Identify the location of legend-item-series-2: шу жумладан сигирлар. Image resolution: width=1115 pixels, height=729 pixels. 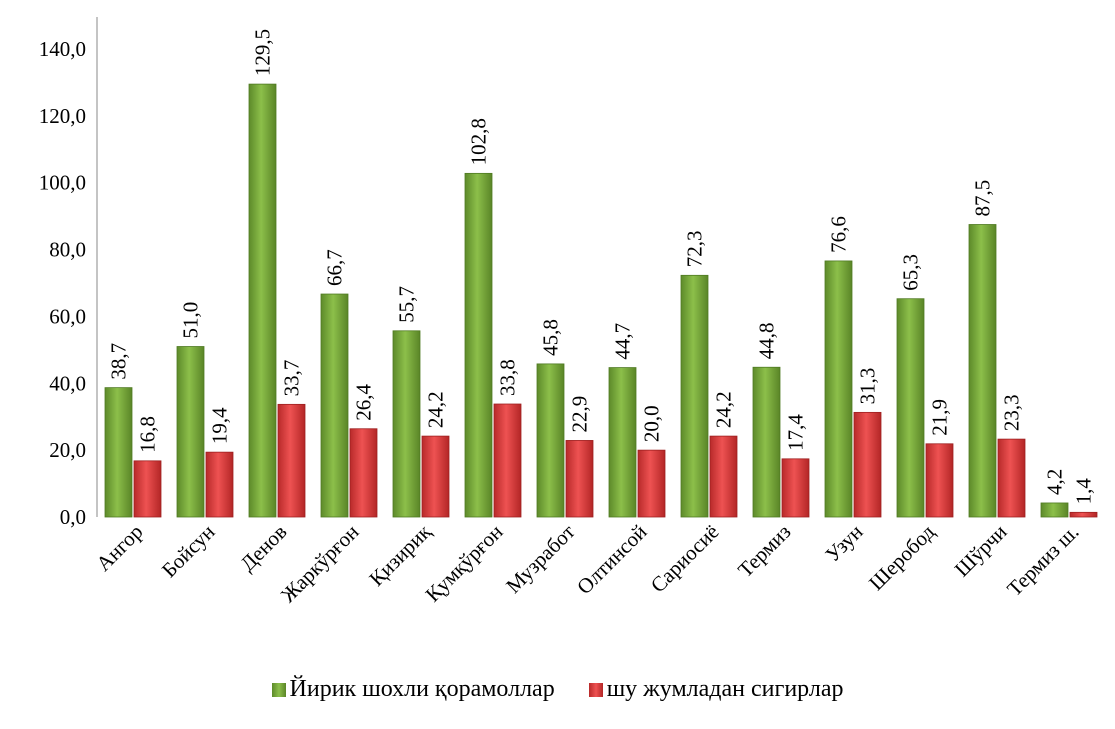
(716, 689).